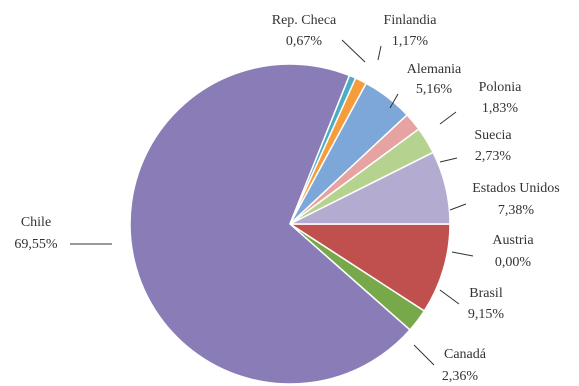 The width and height of the screenshot is (579, 386). Describe the element at coordinates (369, 268) in the screenshot. I see `pie-slice-brasil` at that location.